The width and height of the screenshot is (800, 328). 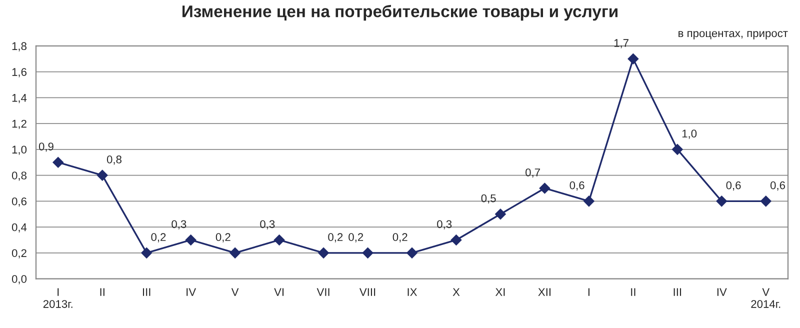 I want to click on x-tick-label: X, so click(x=456, y=292).